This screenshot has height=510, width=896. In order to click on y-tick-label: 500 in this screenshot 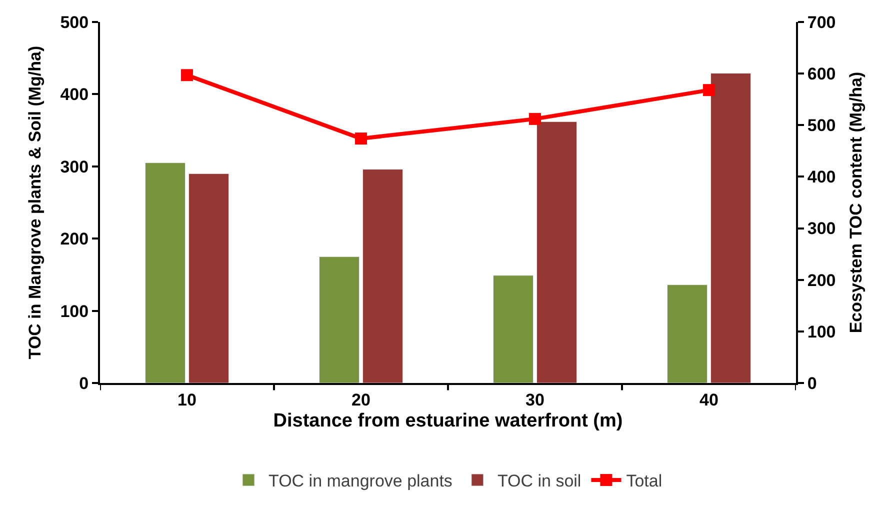, I will do `click(74, 22)`.